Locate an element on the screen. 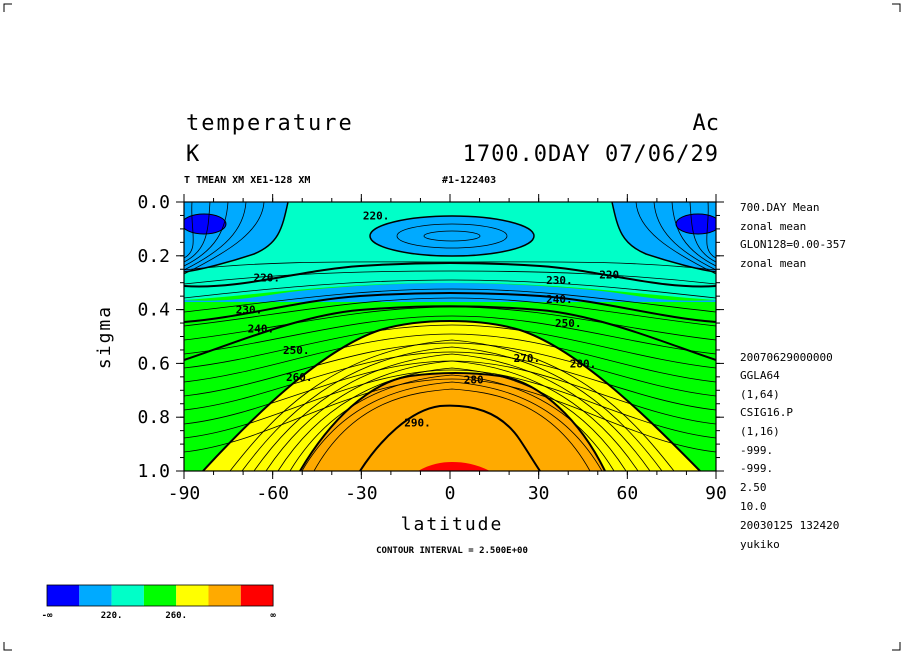 The image size is (904, 654). contour-label: 230. is located at coordinates (559, 280).